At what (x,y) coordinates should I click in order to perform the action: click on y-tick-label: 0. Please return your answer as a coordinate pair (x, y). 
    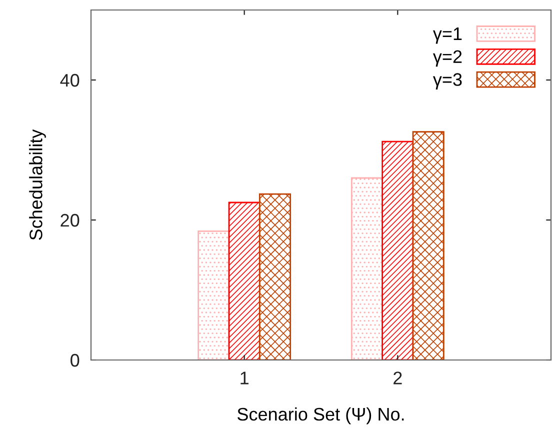
    Looking at the image, I should click on (75, 360).